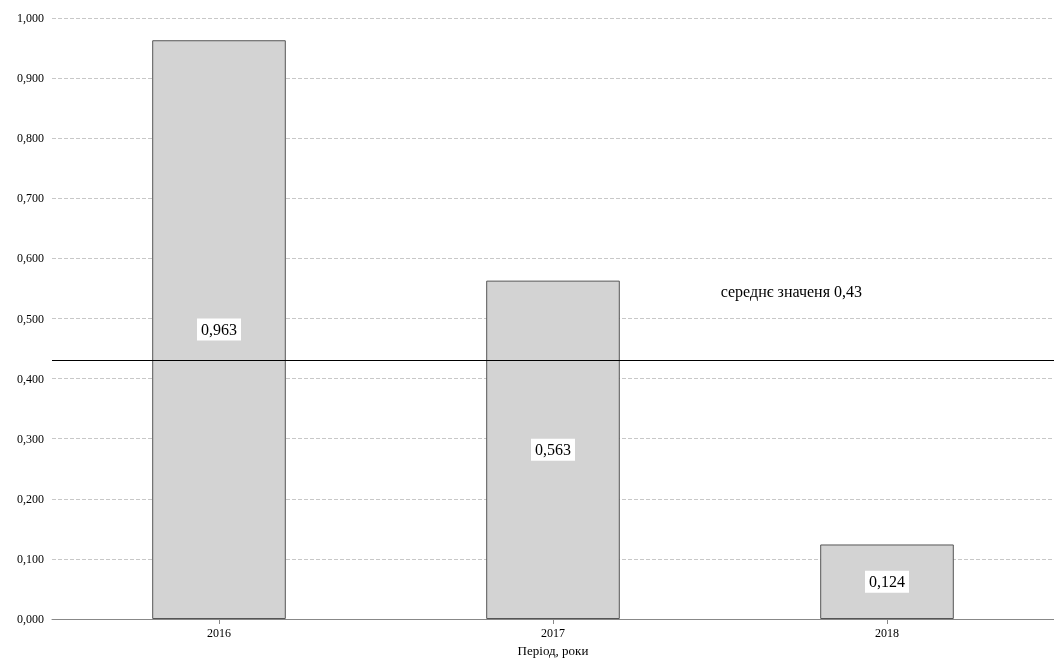 This screenshot has width=1054, height=664. What do you see at coordinates (30, 619) in the screenshot?
I see `y-tick-label: 0,000` at bounding box center [30, 619].